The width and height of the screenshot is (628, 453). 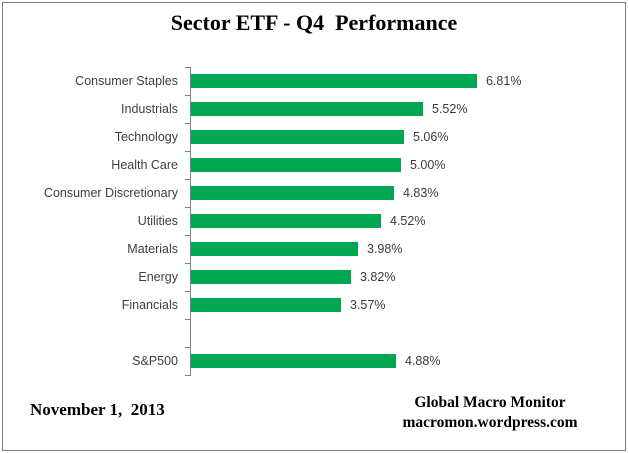 What do you see at coordinates (428, 165) in the screenshot?
I see `value-label: 5.00%` at bounding box center [428, 165].